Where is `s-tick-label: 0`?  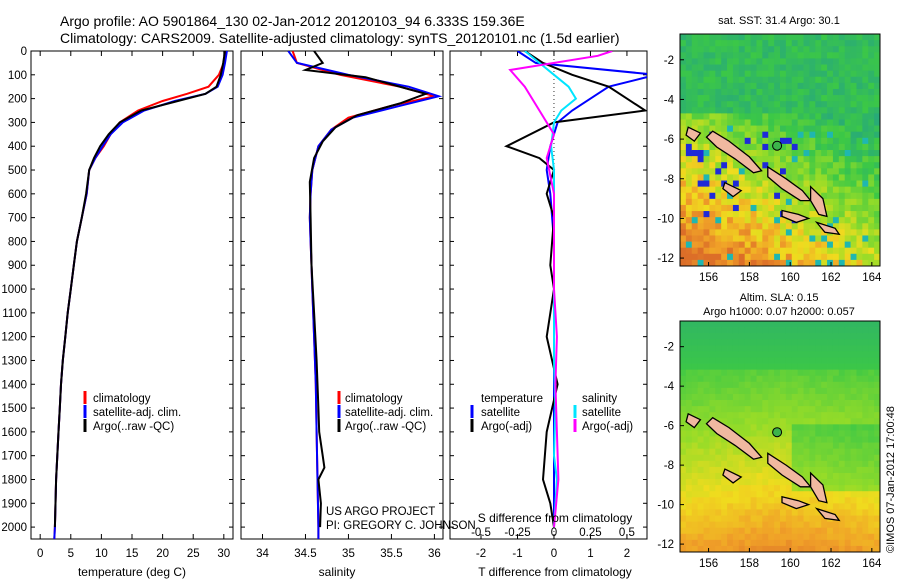
s-tick-label: 0 is located at coordinates (554, 533).